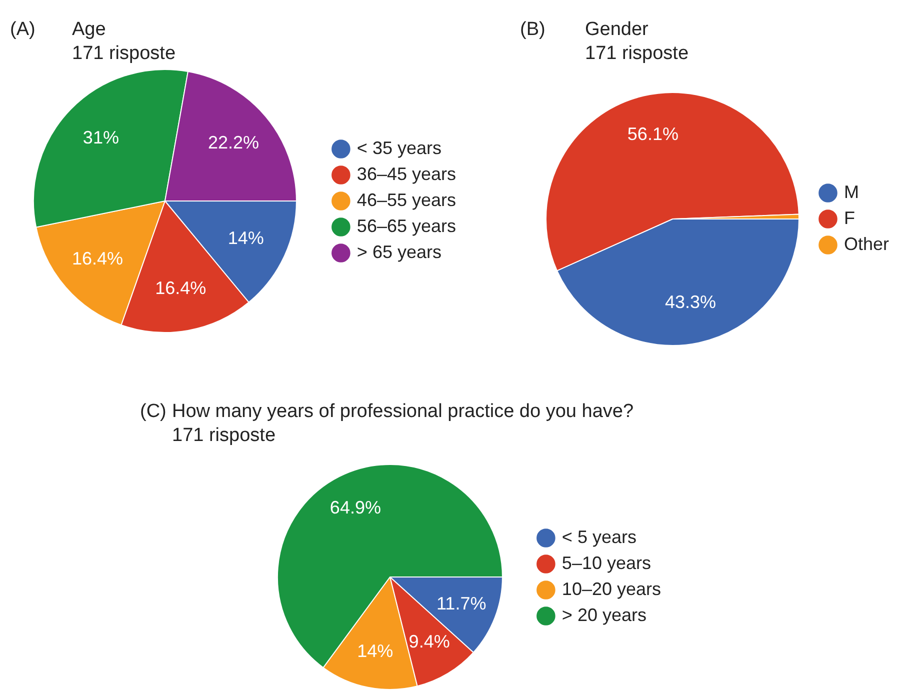 This screenshot has width=903, height=694. Describe the element at coordinates (399, 252) in the screenshot. I see `legend-label: > 65 years` at that location.